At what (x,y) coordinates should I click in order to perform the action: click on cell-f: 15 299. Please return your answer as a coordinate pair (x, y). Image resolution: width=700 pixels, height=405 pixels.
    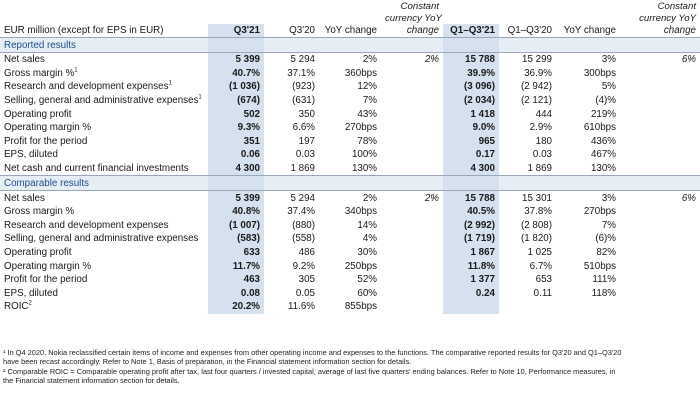
    Looking at the image, I should click on (537, 60).